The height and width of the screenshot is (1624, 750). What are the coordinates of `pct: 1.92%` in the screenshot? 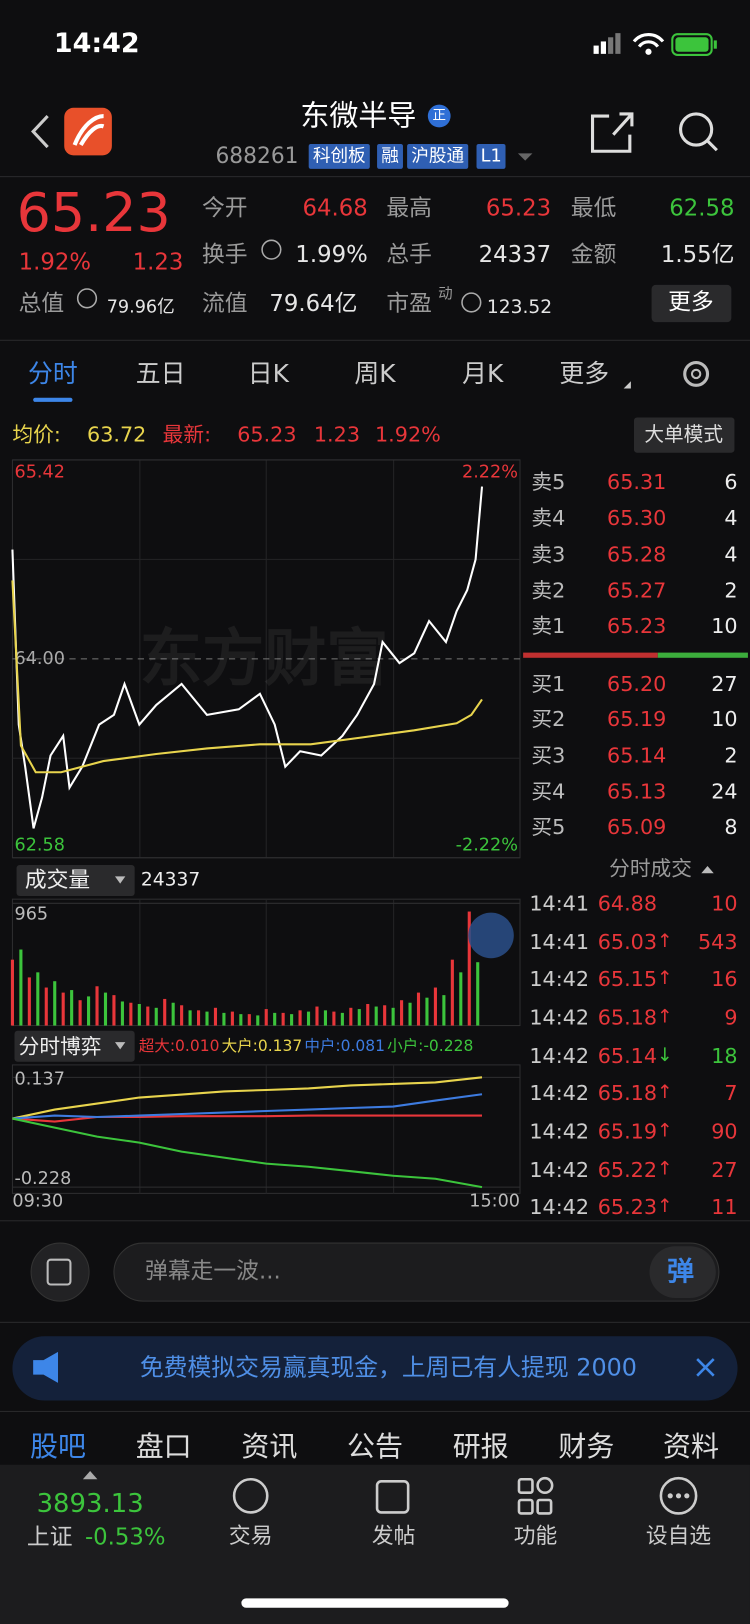 It's located at (55, 262).